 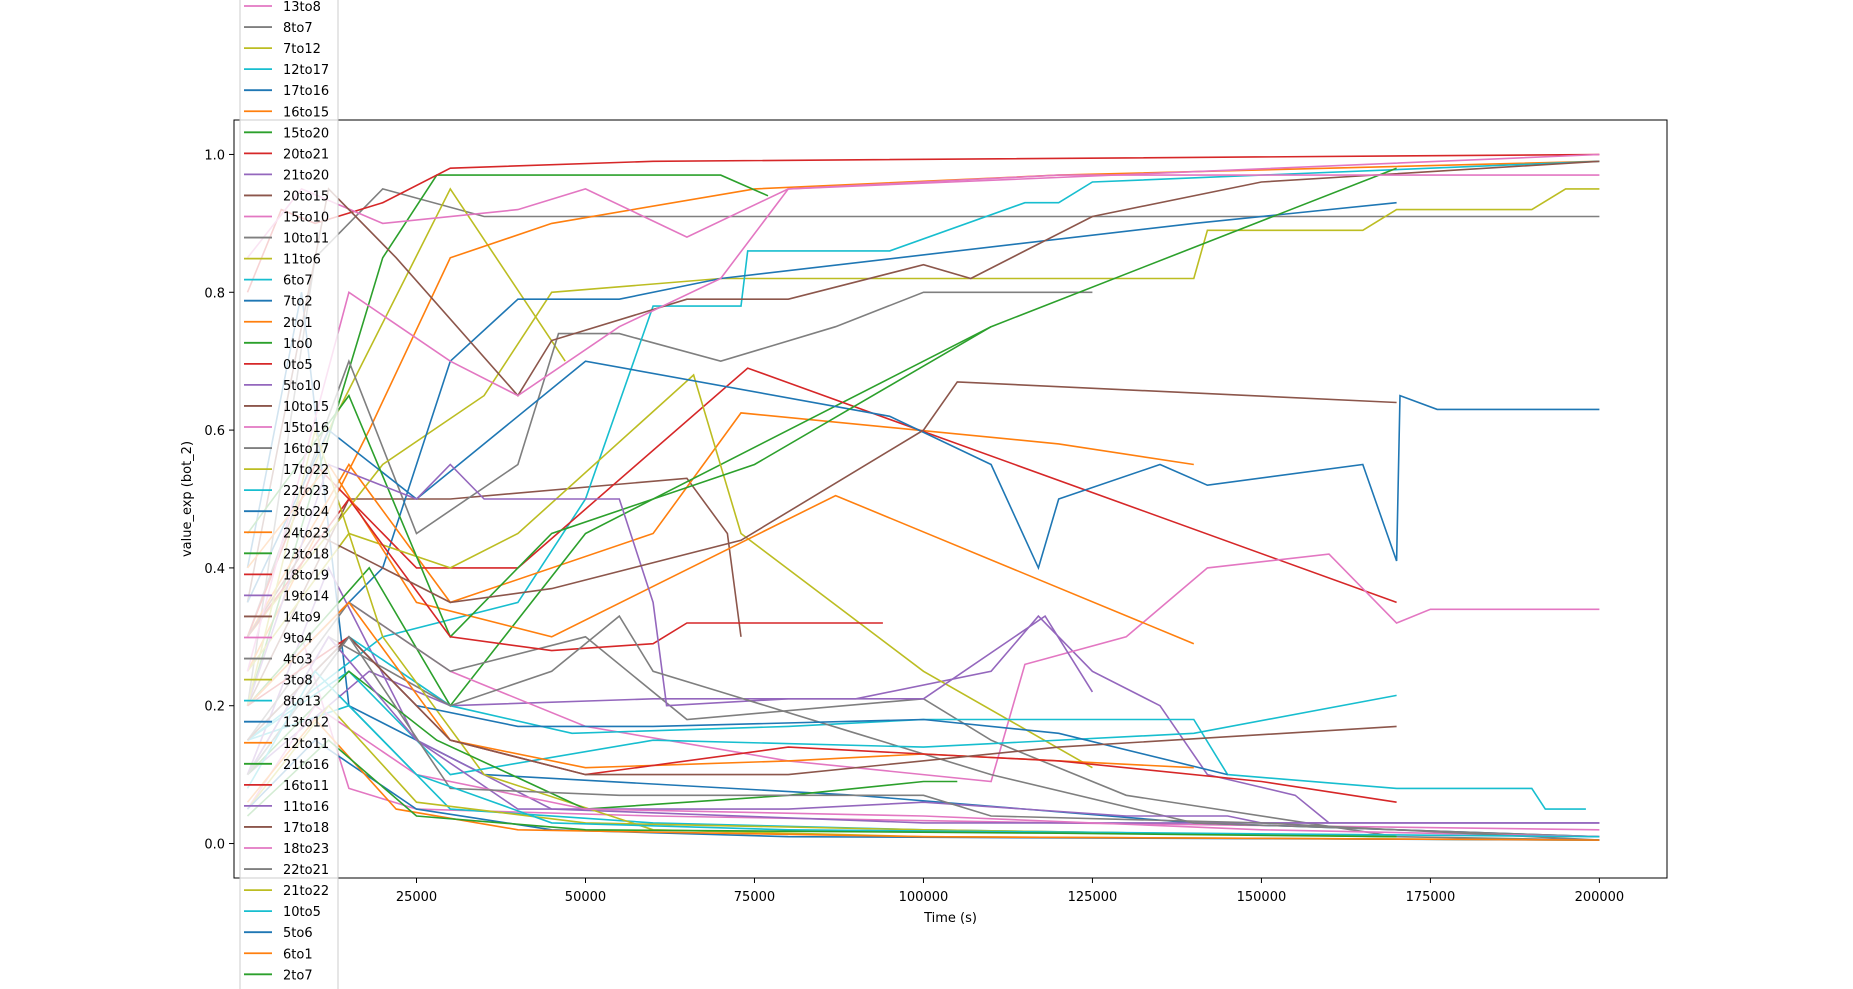 What do you see at coordinates (306, 554) in the screenshot?
I see `legend-entry-23to18: 23to18` at bounding box center [306, 554].